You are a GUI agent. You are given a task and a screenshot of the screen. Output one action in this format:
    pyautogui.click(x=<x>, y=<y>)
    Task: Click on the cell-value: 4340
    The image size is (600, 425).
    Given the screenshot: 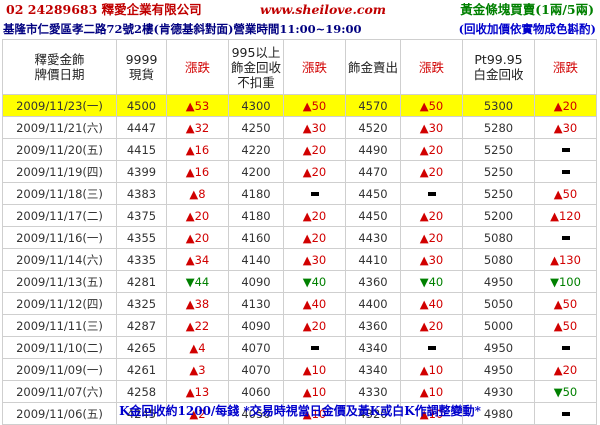 What is the action you would take?
    pyautogui.click(x=373, y=347)
    